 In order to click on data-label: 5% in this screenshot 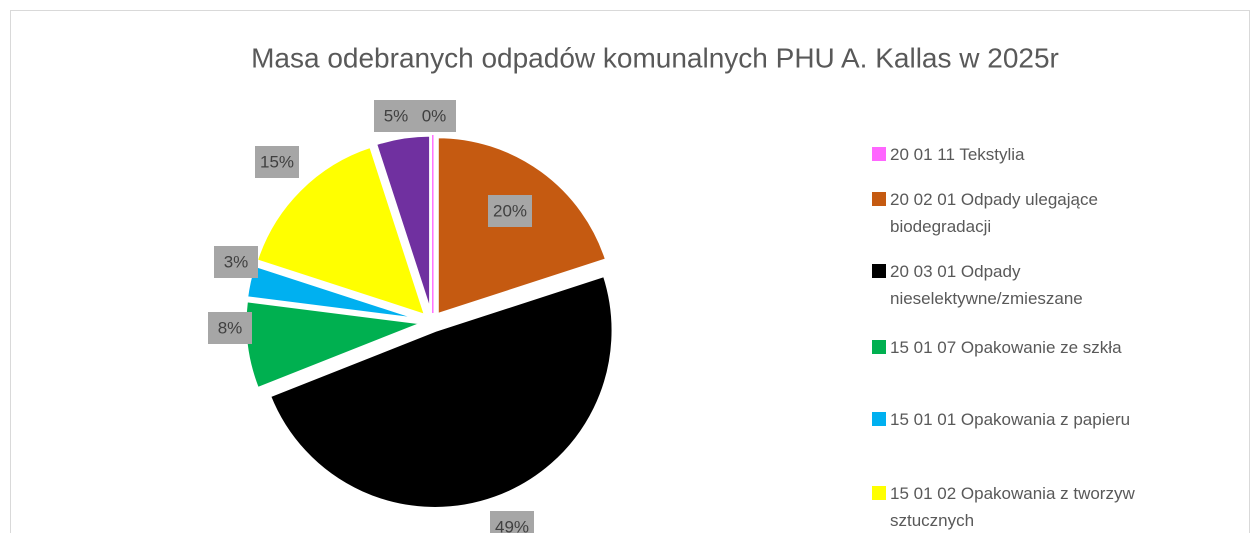, I will do `click(396, 115)`.